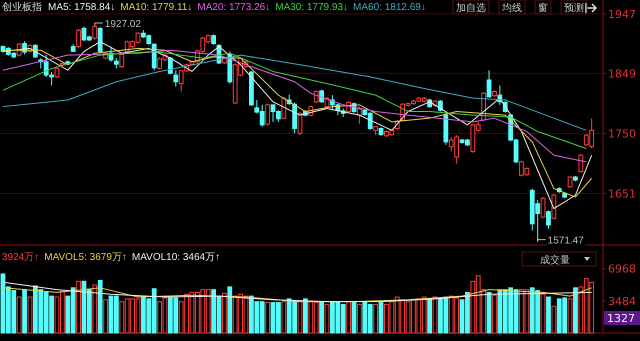 This screenshot has width=640, height=341. I want to click on chart-title: 创业板指, so click(22, 7).